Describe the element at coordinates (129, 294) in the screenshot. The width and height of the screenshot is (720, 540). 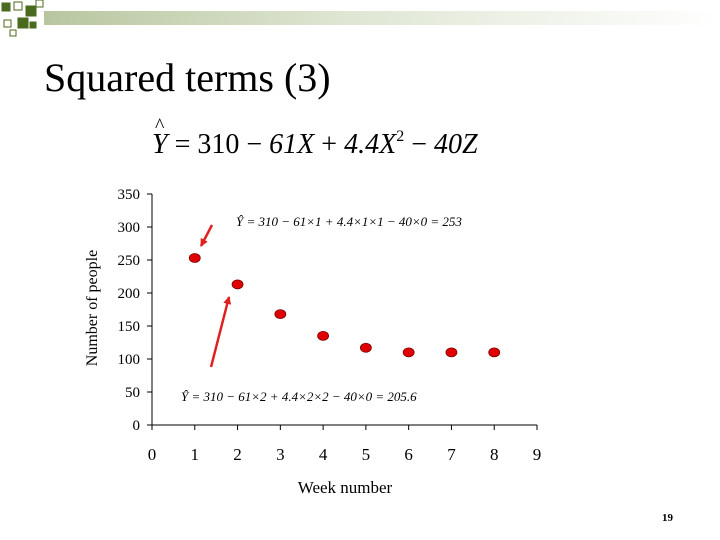
I see `y-tick-label: 200` at that location.